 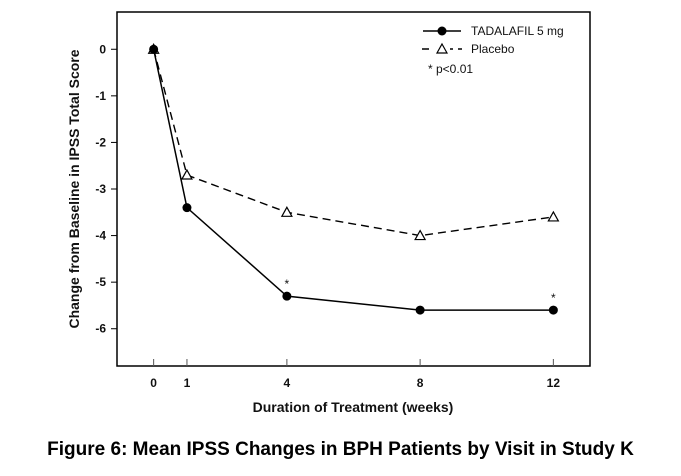 What do you see at coordinates (287, 383) in the screenshot?
I see `x-tick-label: 4` at bounding box center [287, 383].